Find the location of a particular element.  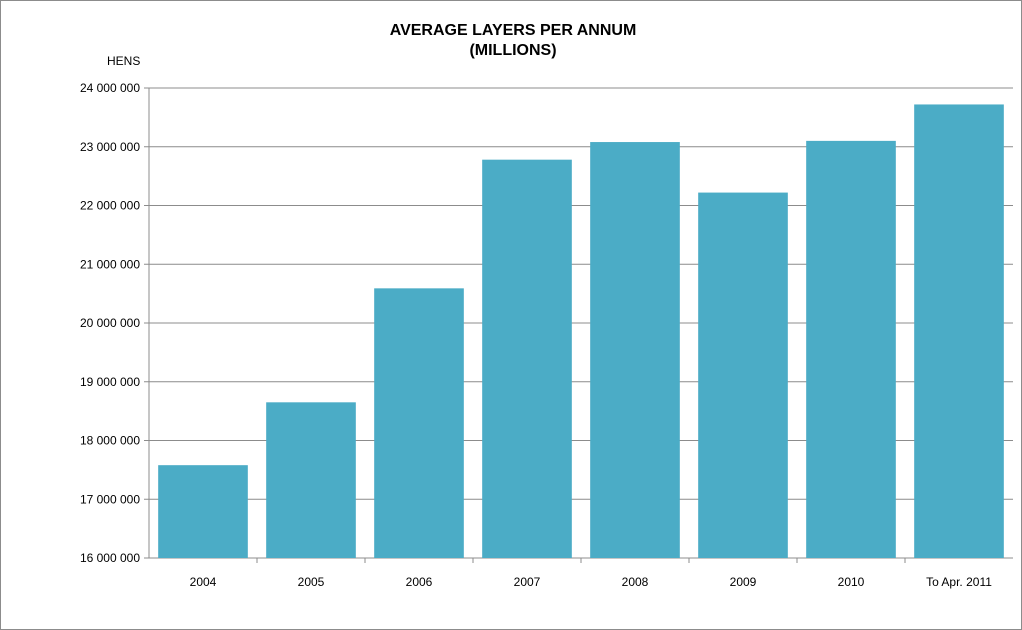

x-tick-label: 2009 is located at coordinates (743, 582).